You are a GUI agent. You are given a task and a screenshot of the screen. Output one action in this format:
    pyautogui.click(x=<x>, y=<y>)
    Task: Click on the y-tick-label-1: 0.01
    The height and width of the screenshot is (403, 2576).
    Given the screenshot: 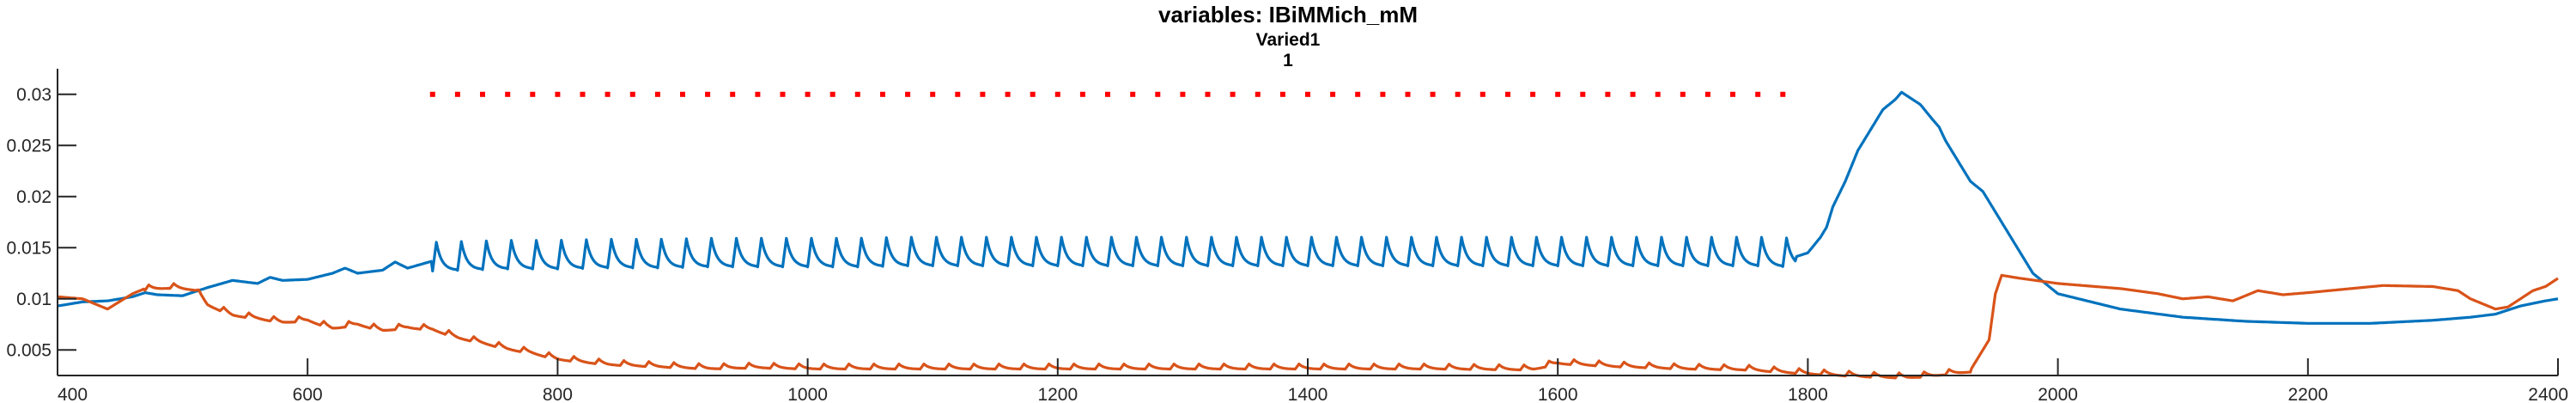 What is the action you would take?
    pyautogui.click(x=34, y=299)
    